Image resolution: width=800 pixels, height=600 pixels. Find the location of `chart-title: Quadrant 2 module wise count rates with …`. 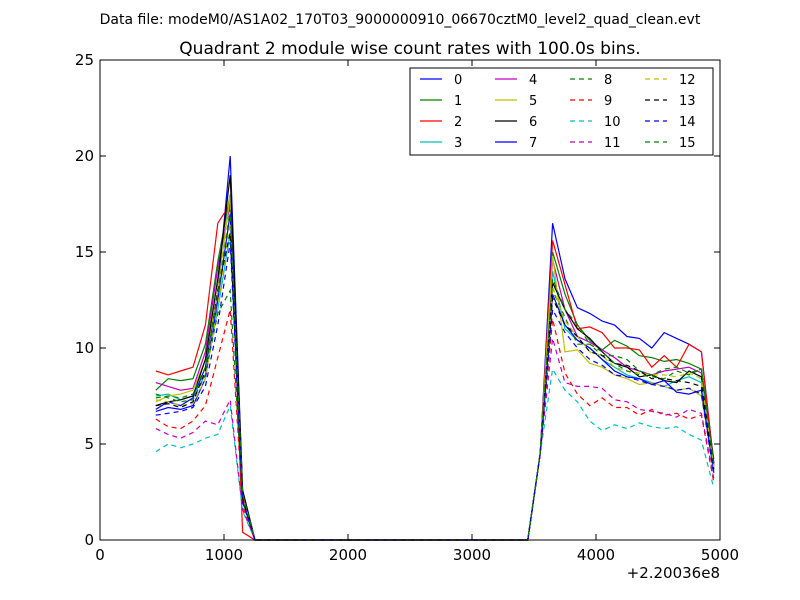

chart-title: Quadrant 2 module wise count rates with … is located at coordinates (409, 49).